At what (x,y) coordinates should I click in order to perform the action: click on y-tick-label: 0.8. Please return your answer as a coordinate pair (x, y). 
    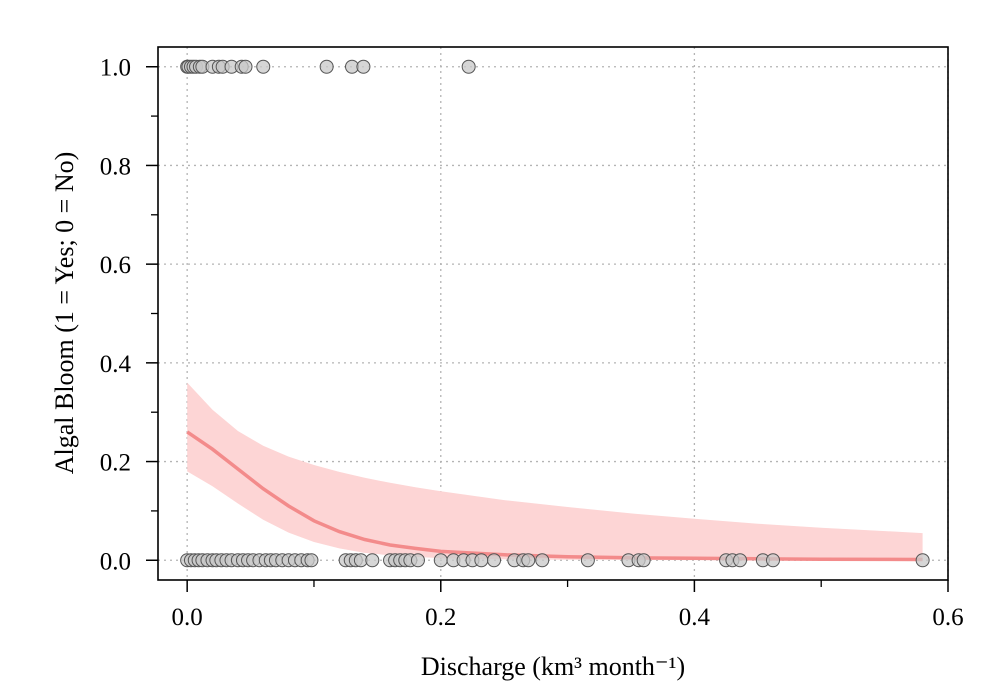
    Looking at the image, I should click on (115, 166).